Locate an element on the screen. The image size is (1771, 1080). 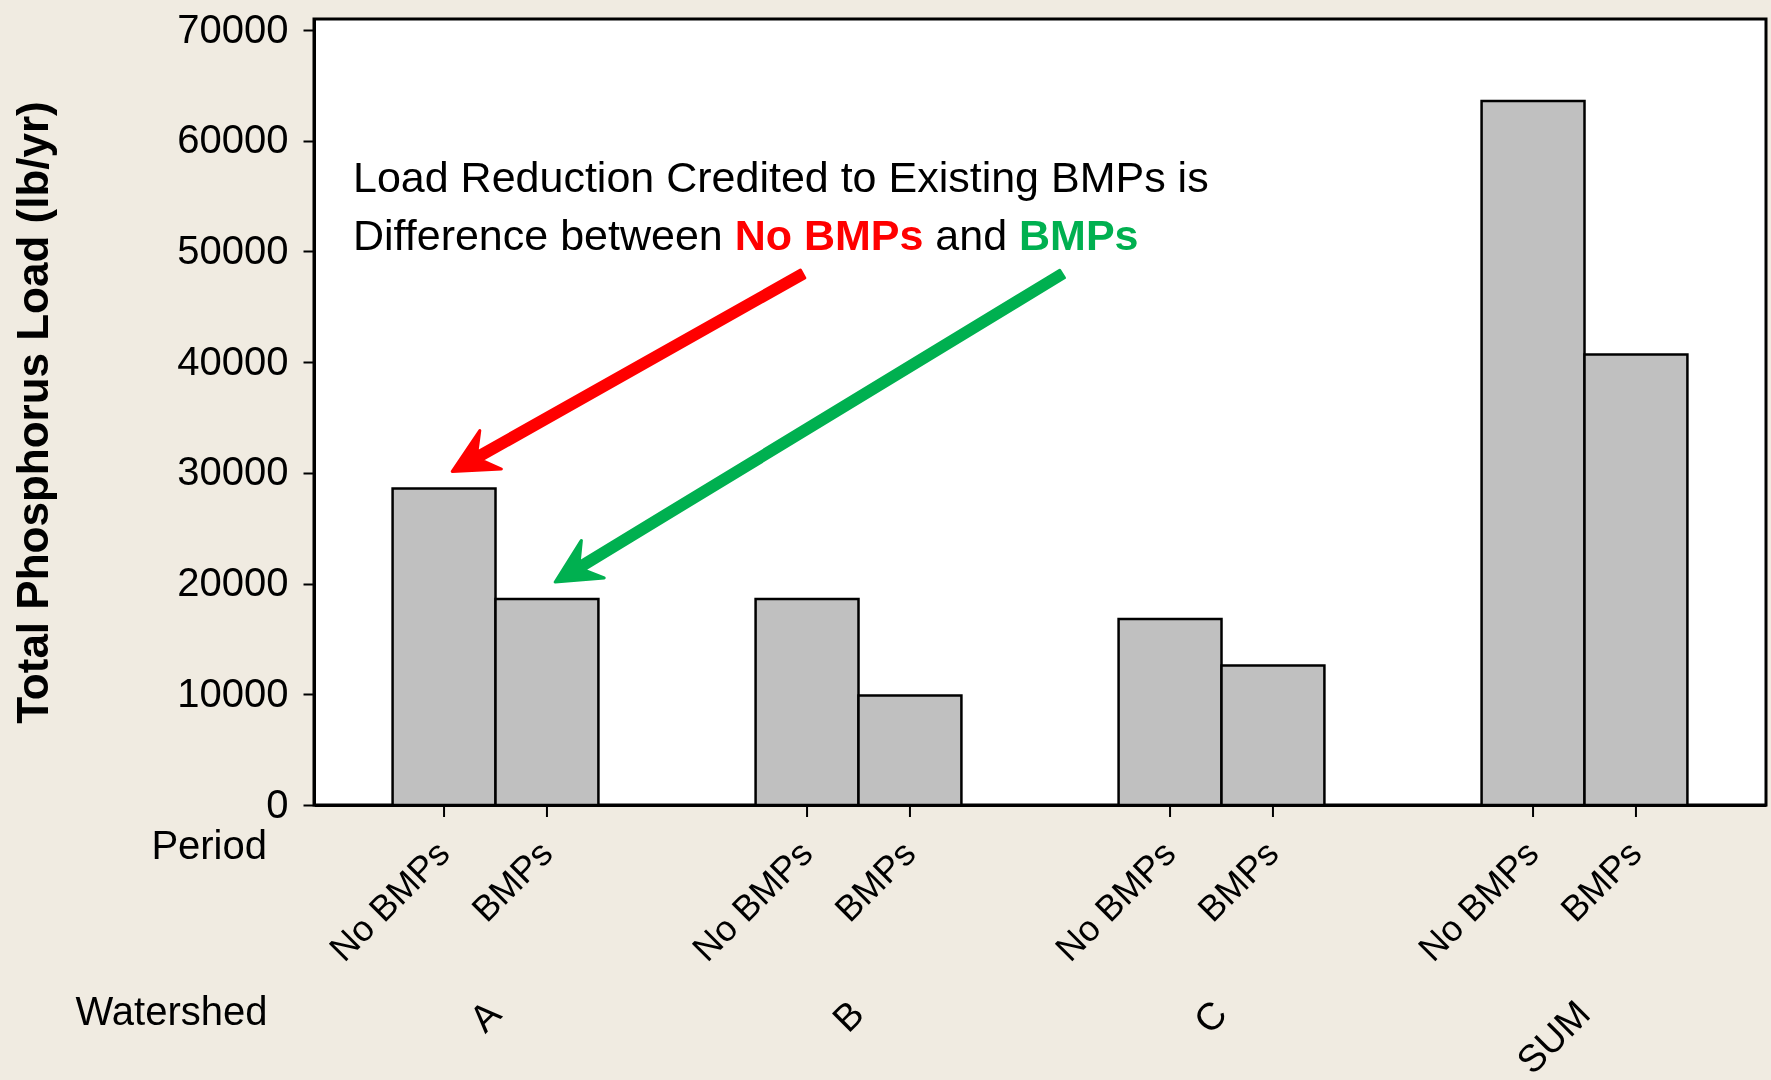
y-axis-title: Total Phosphorus Load (lb/yr) is located at coordinates (32, 412).